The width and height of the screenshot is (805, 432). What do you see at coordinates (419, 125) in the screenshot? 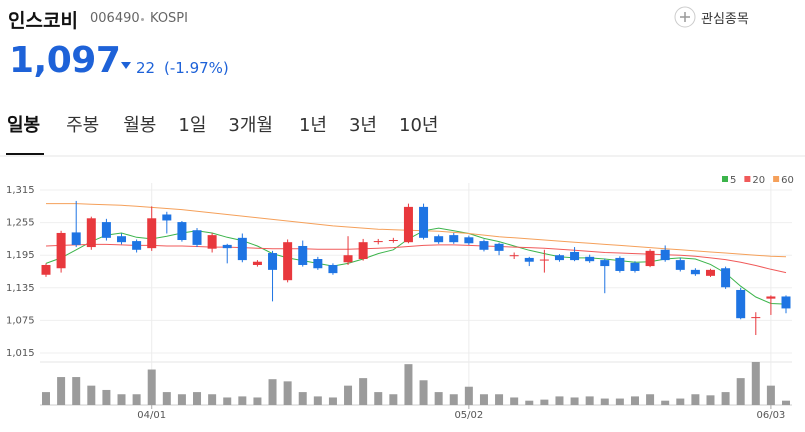
I see `period-tab: 10년` at bounding box center [419, 125].